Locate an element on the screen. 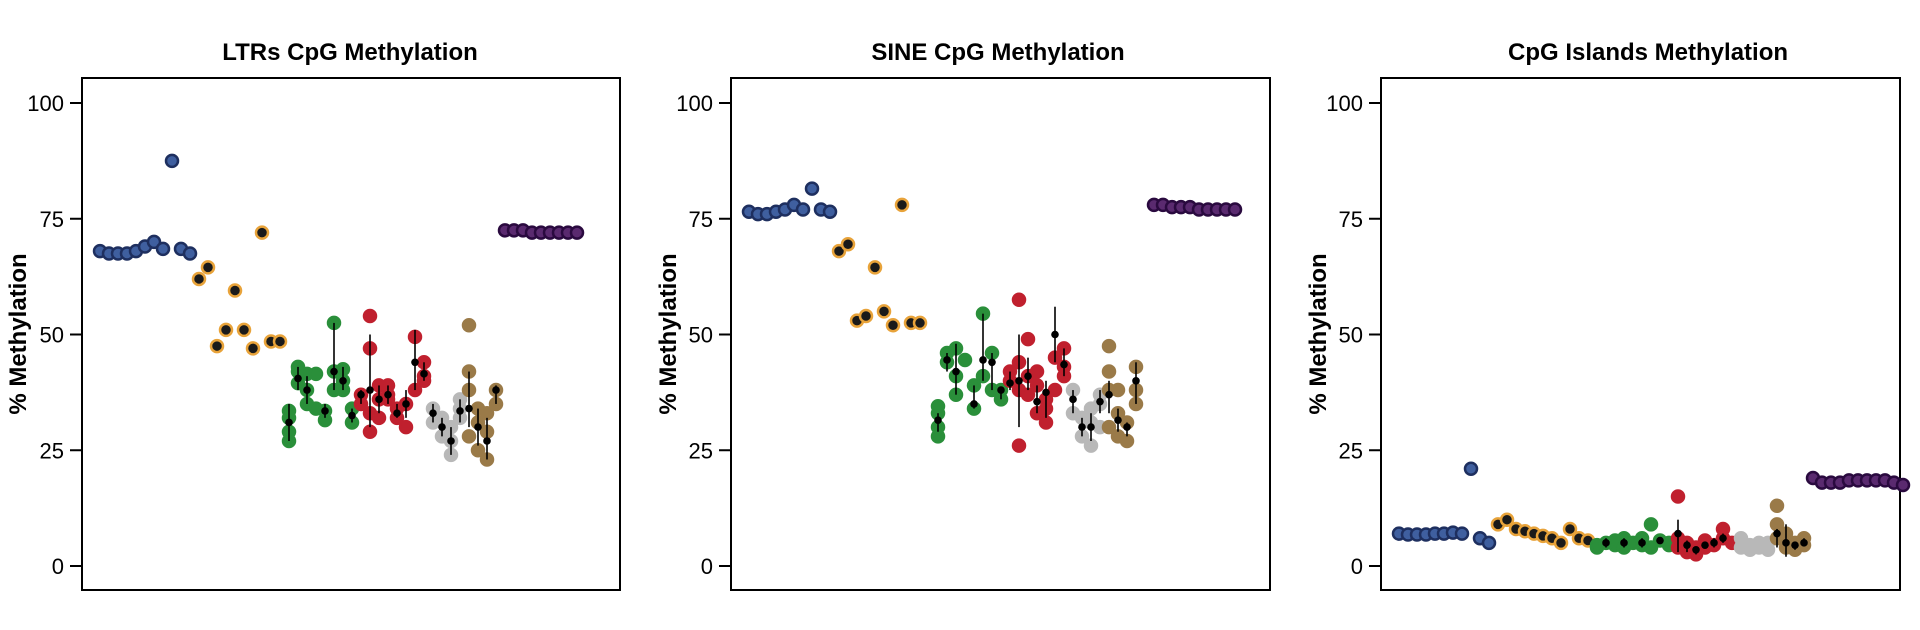  panel-title: CpG Islands Methylation is located at coordinates (1648, 52).